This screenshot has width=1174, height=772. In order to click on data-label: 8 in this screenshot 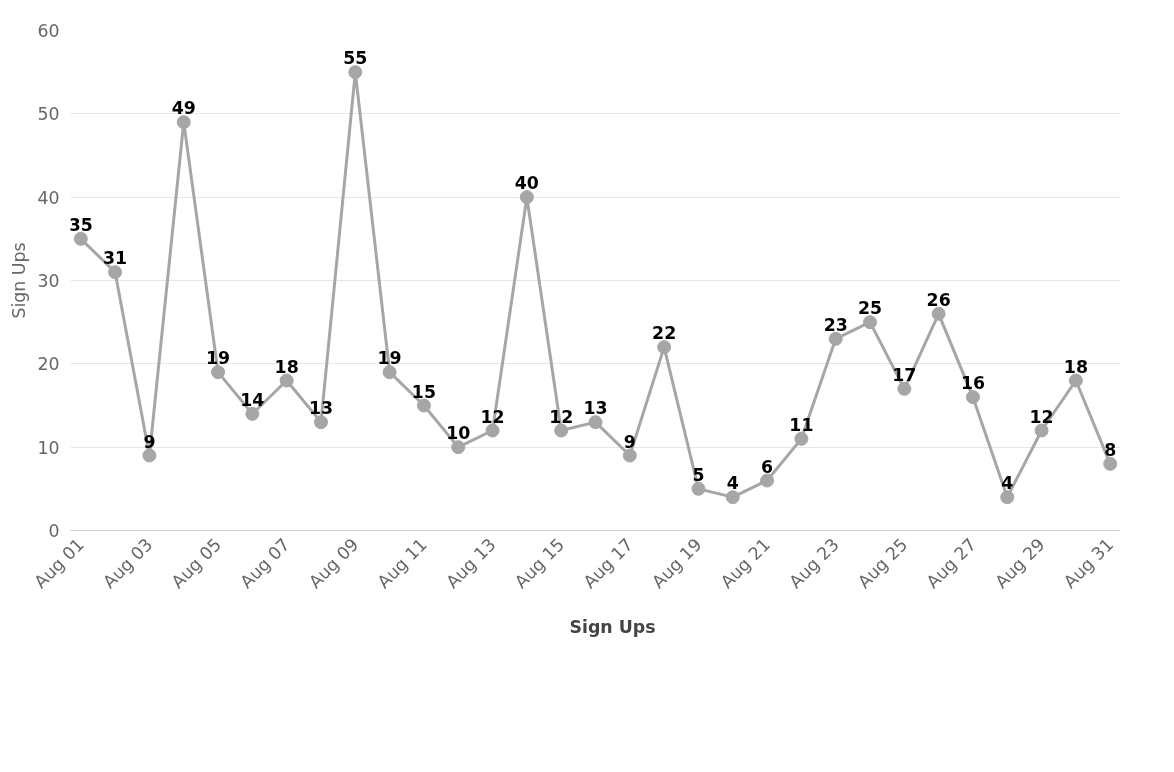, I will do `click(1110, 449)`.